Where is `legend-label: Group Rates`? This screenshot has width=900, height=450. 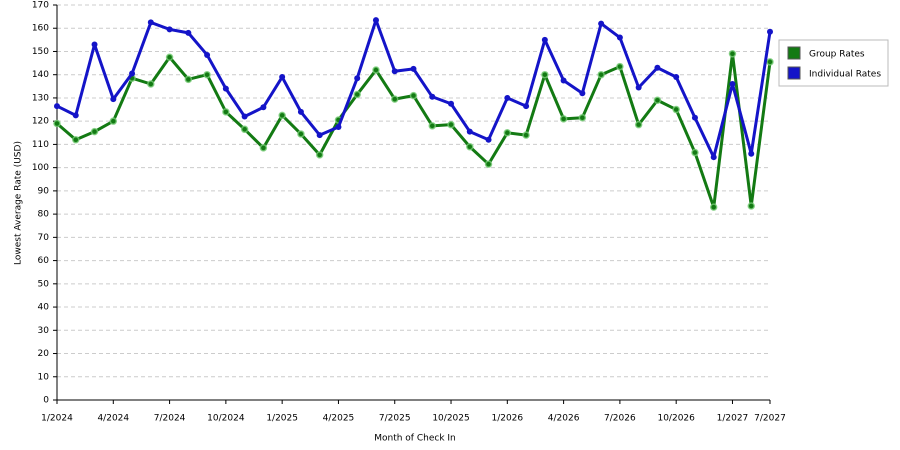
legend-label: Group Rates is located at coordinates (837, 55).